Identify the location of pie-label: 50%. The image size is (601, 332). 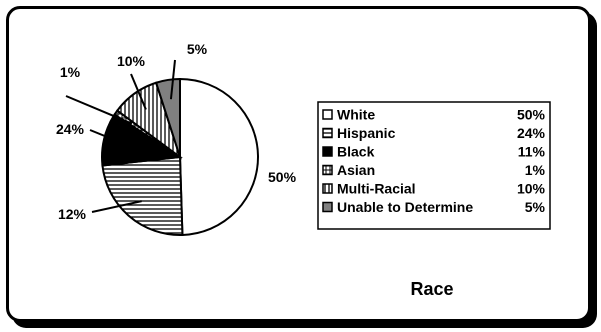
(282, 177).